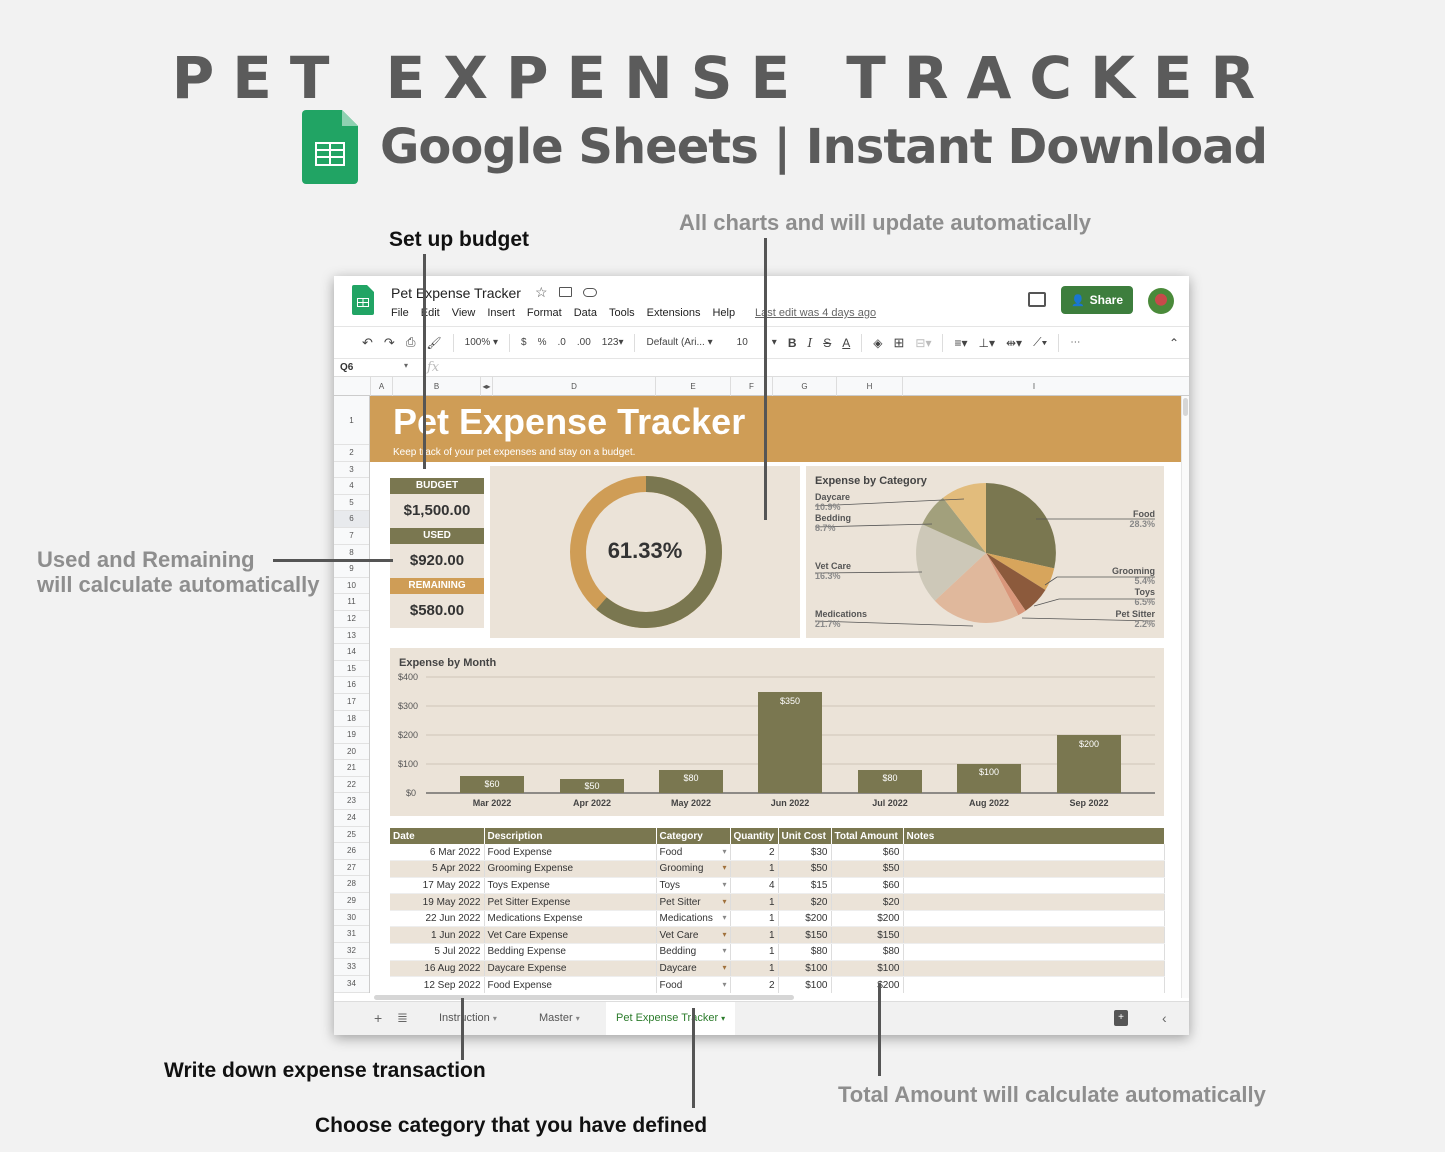 This screenshot has width=1445, height=1152. What do you see at coordinates (351, 569) in the screenshot?
I see `row-header: 9` at bounding box center [351, 569].